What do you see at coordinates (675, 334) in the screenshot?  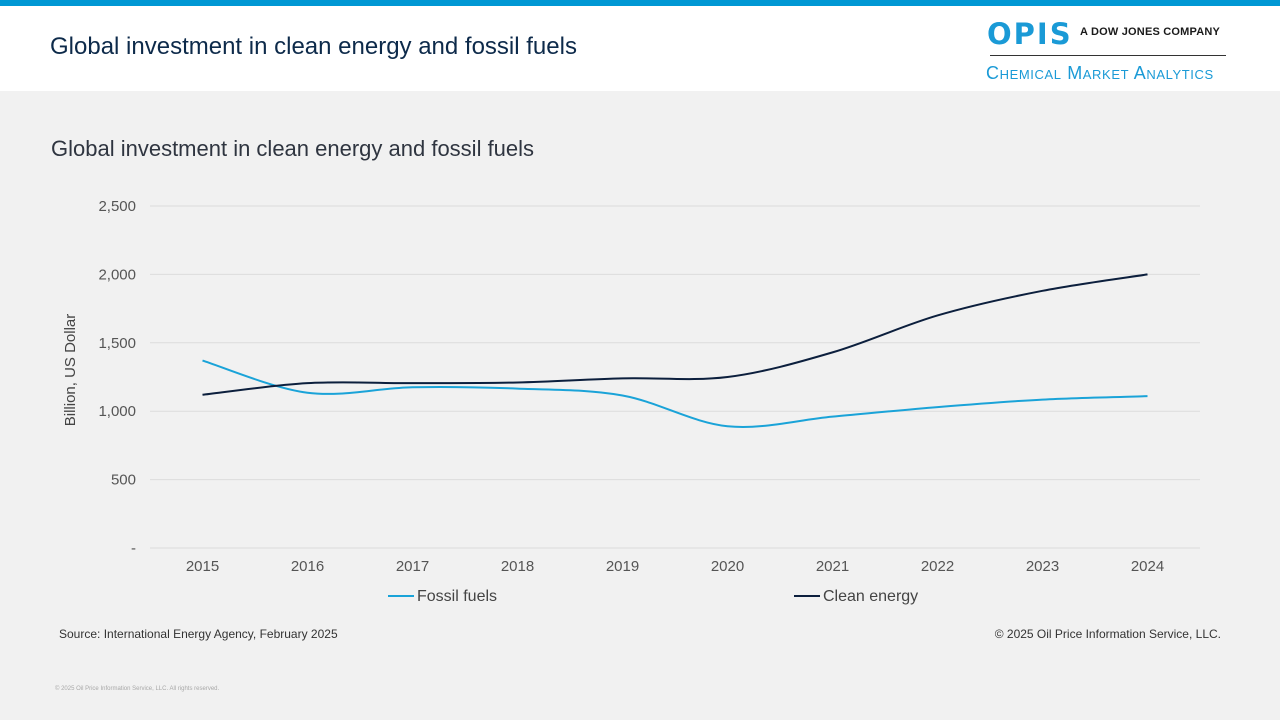 I see `clean-energy-line` at bounding box center [675, 334].